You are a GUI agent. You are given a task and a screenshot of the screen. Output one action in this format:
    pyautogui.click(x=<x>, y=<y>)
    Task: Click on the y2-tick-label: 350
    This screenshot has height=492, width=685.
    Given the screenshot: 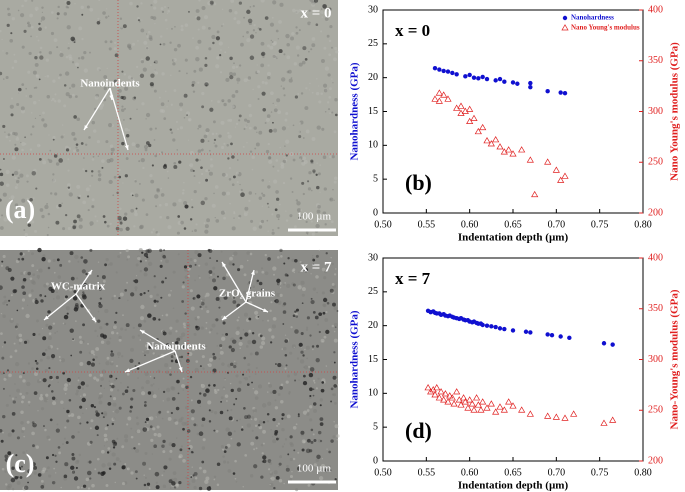 What is the action you would take?
    pyautogui.click(x=655, y=60)
    